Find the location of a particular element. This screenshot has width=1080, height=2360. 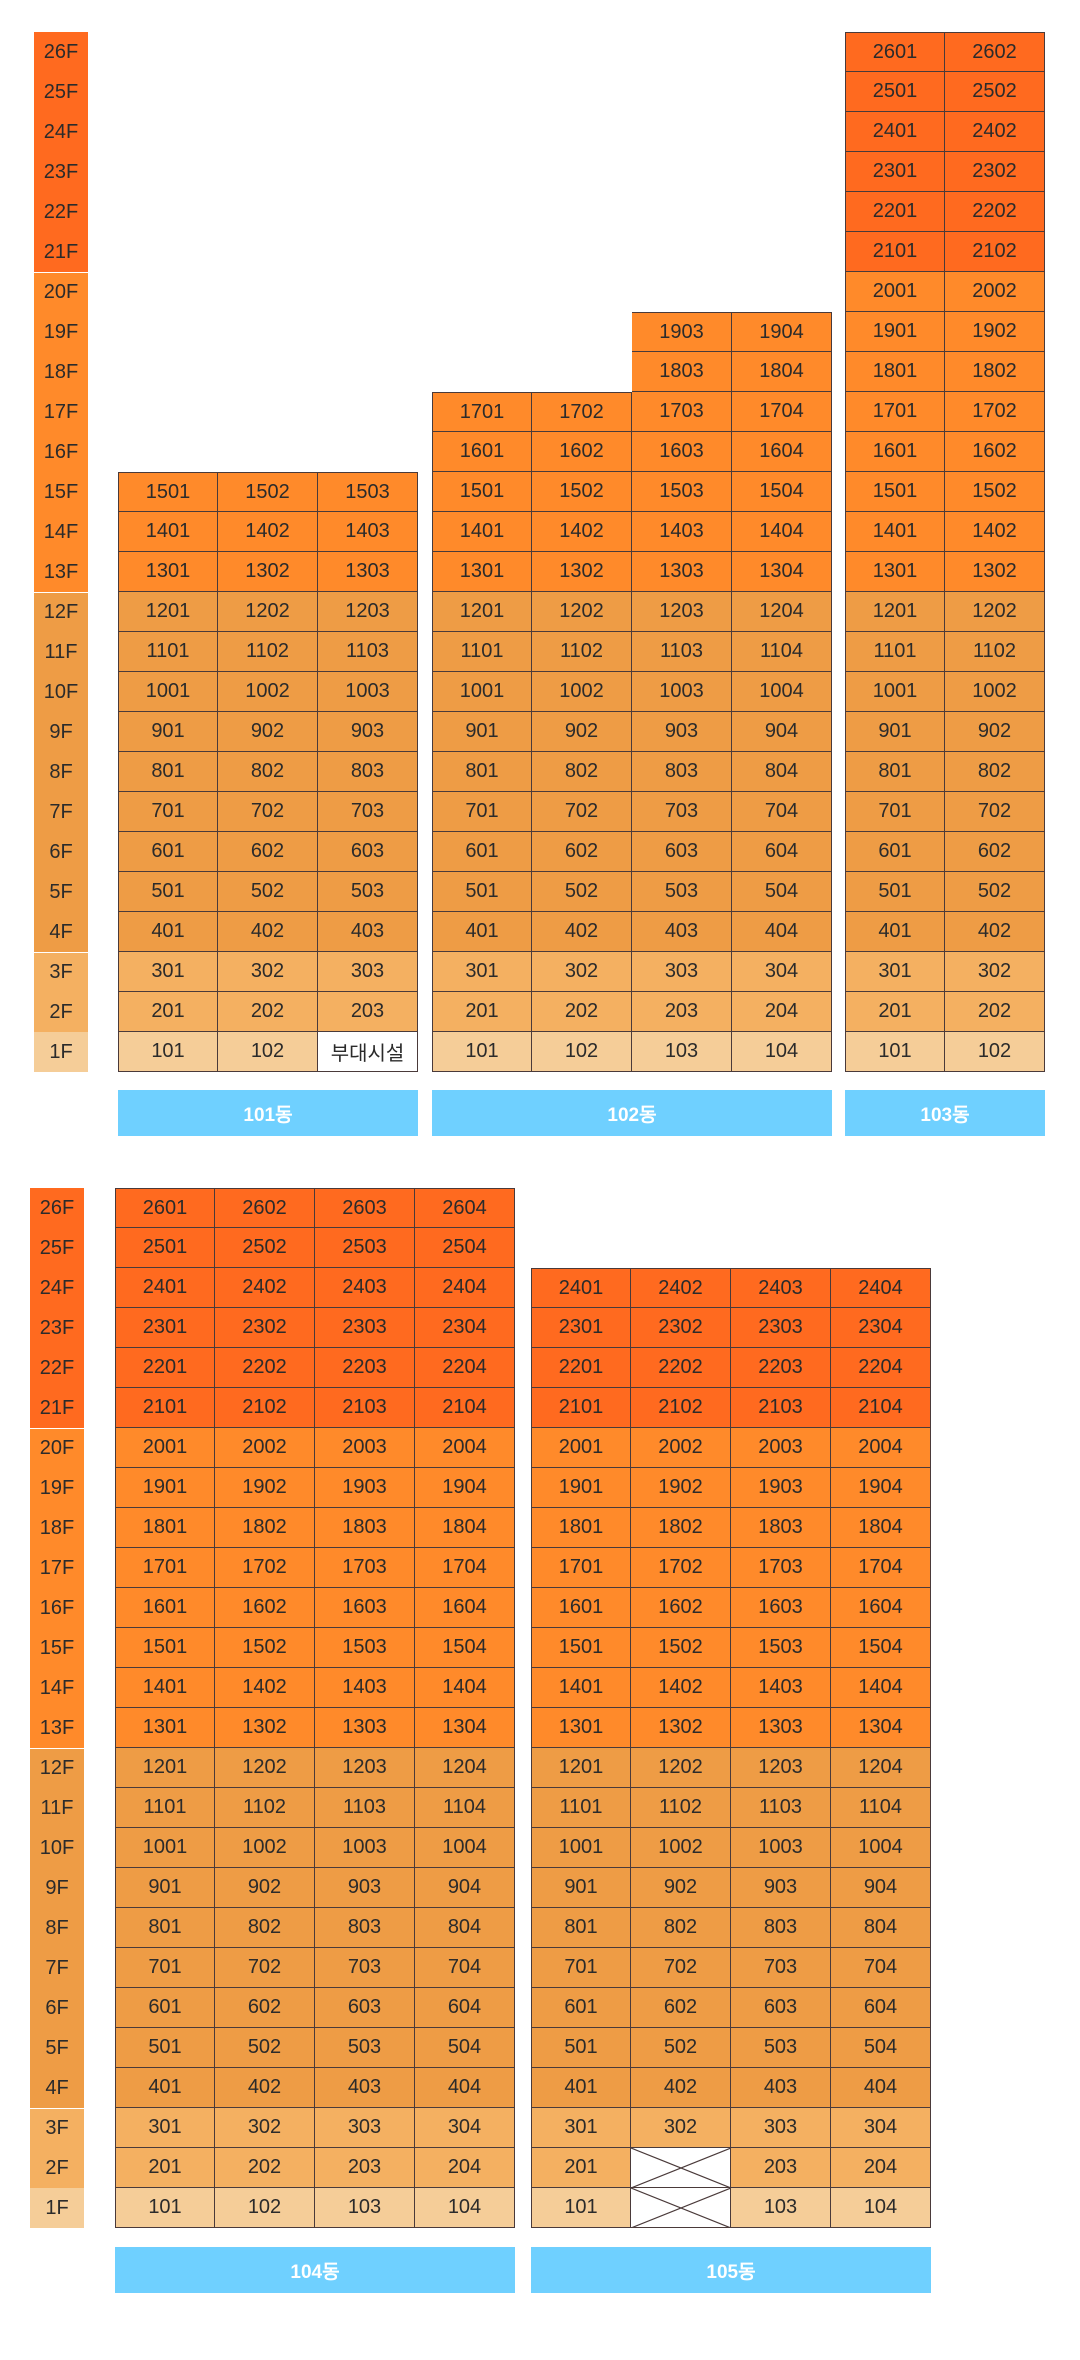

unit-cell: 903 is located at coordinates (682, 732).